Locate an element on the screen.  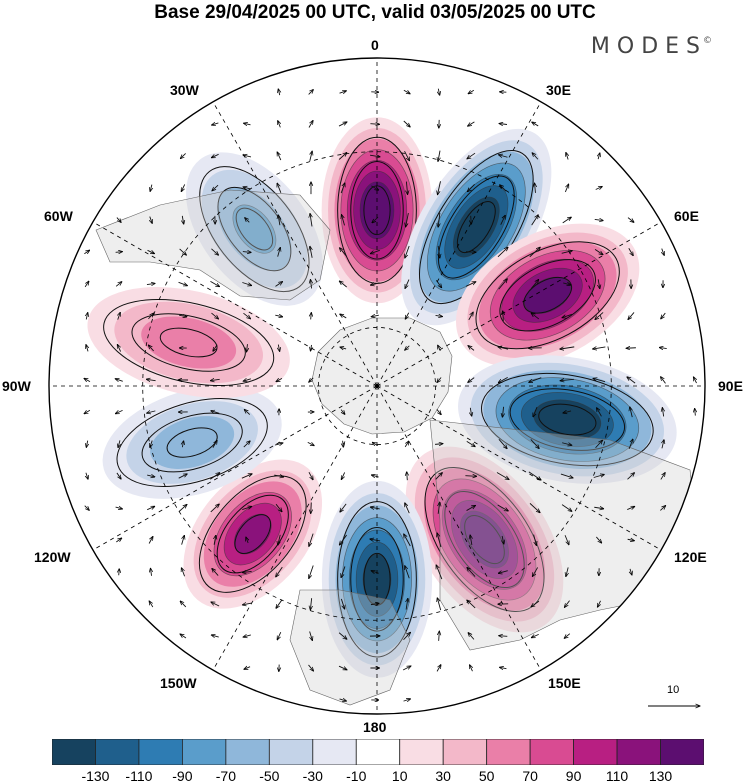
lon-label-150e: 150E is located at coordinates (564, 683).